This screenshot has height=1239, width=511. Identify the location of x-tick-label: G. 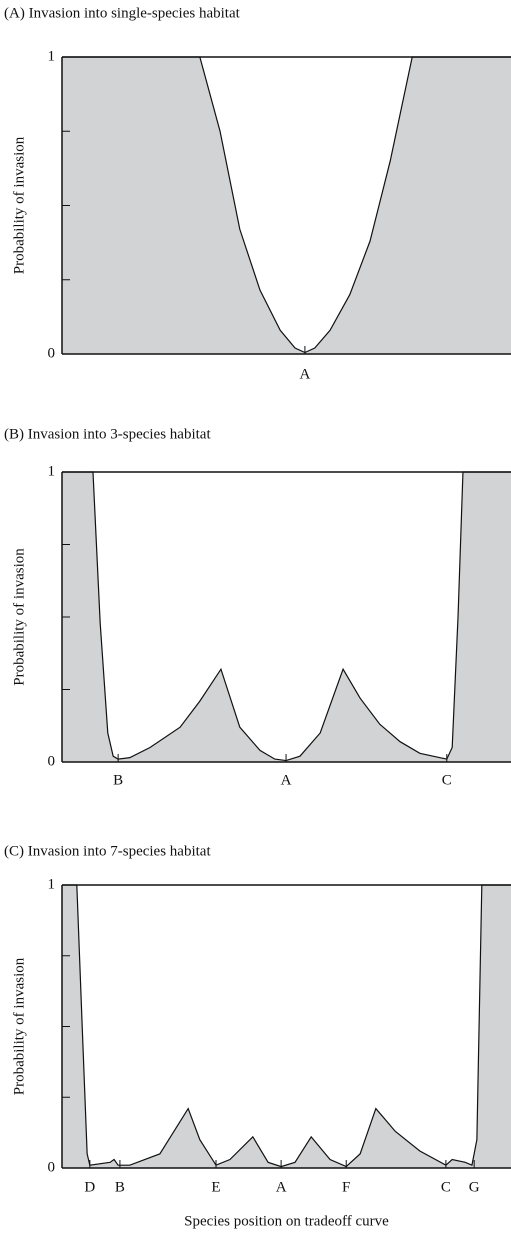
(474, 1187).